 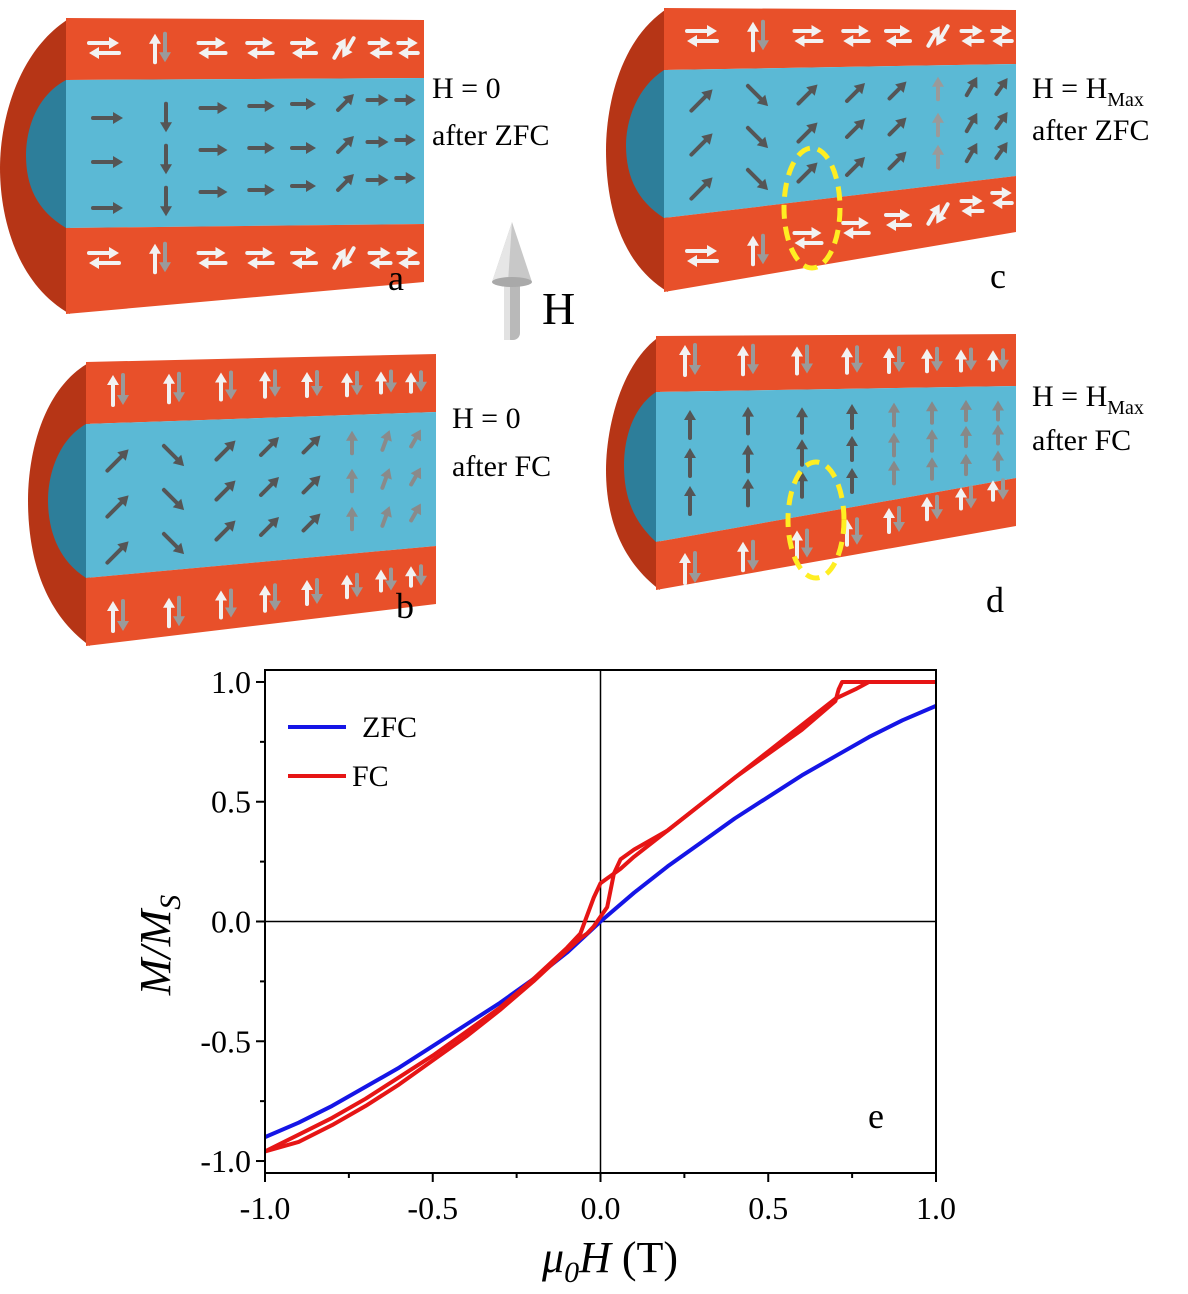 I want to click on x-tick-label: 1.0, so click(x=936, y=1208).